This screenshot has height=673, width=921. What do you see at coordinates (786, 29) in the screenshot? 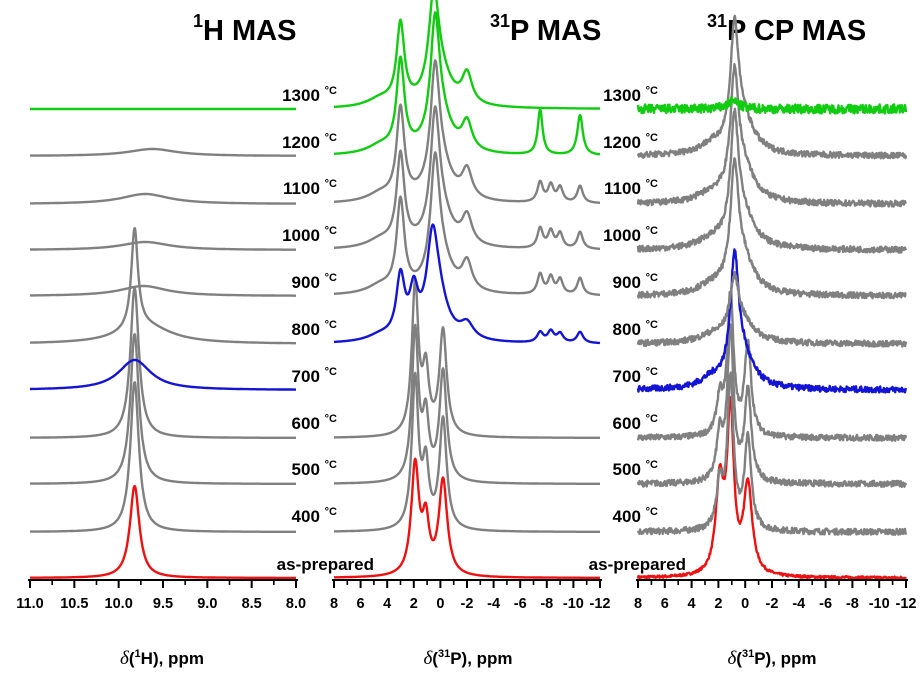
I see `panel-title-31p-cp: 31P CP MAS` at bounding box center [786, 29].